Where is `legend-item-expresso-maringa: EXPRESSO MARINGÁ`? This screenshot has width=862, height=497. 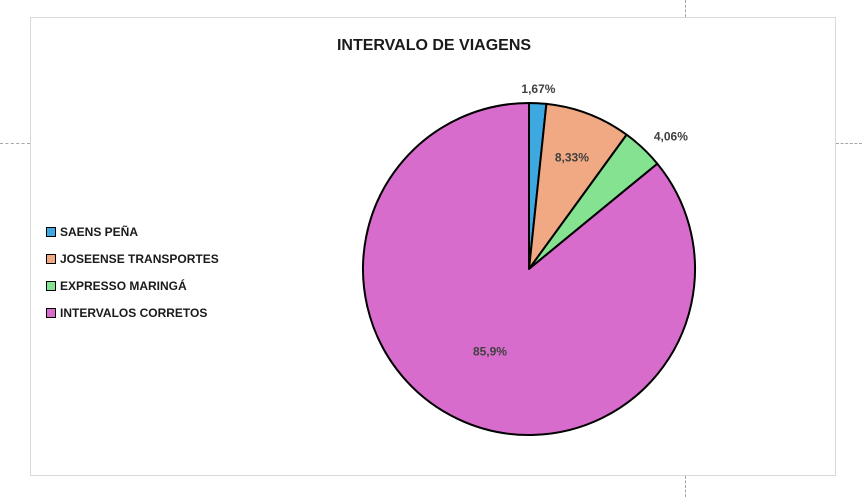 legend-item-expresso-maringa: EXPRESSO MARINGÁ is located at coordinates (132, 285).